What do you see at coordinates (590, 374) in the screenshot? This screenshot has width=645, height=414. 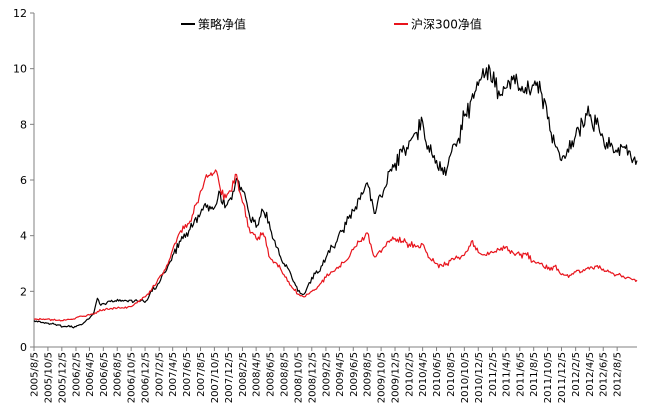 I see `x-tick-label: 2012/4/5` at bounding box center [590, 374].